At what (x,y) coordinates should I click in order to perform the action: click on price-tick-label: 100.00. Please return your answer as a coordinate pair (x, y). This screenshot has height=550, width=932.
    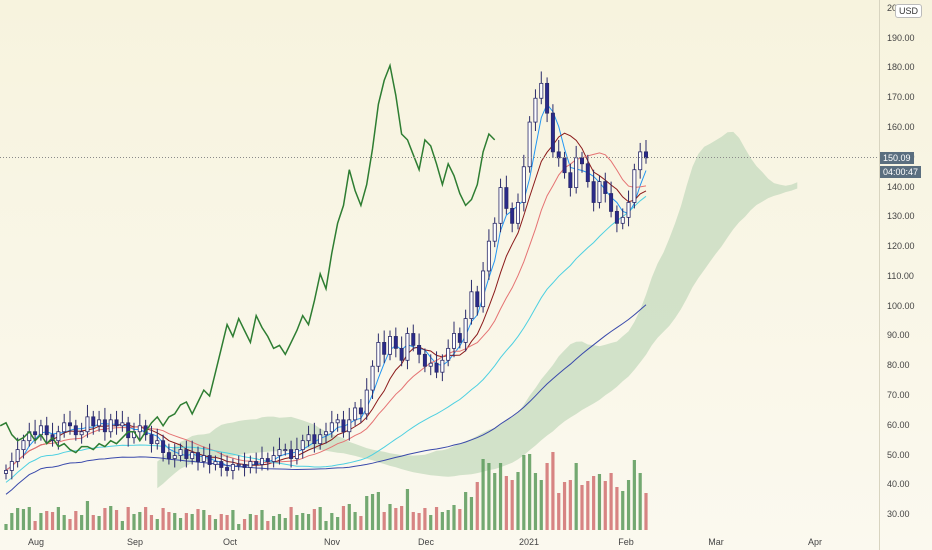
    Looking at the image, I should click on (901, 305).